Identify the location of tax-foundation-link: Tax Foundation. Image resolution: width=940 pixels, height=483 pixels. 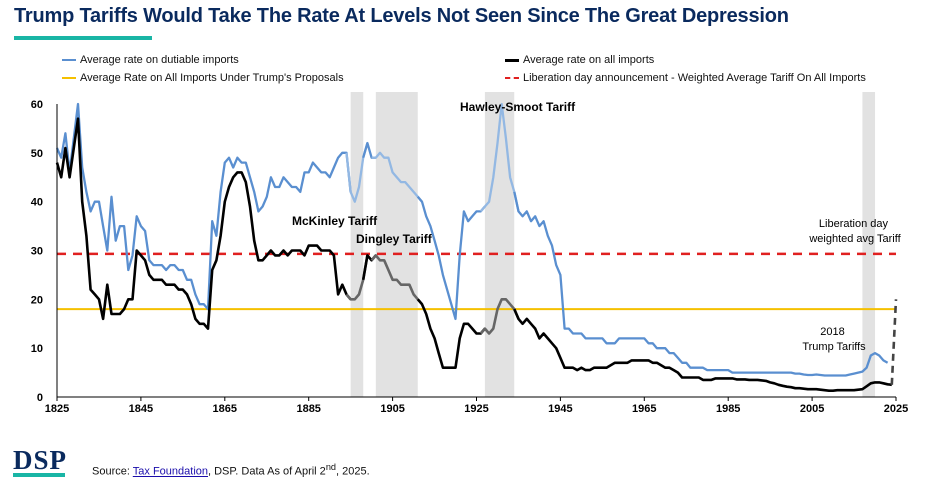
(170, 471).